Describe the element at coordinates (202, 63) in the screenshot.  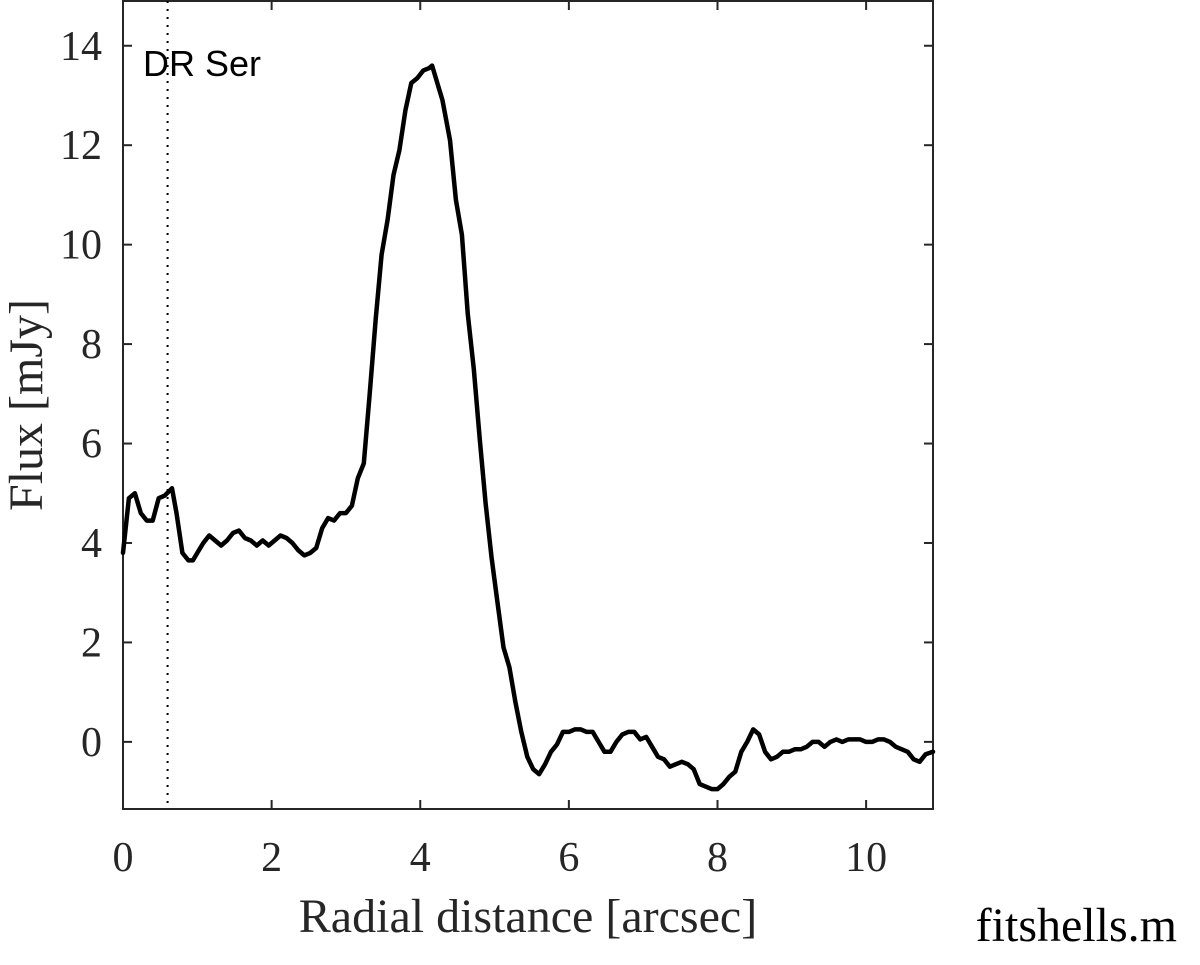
I see `dr-ser-annotation: DR Ser` at that location.